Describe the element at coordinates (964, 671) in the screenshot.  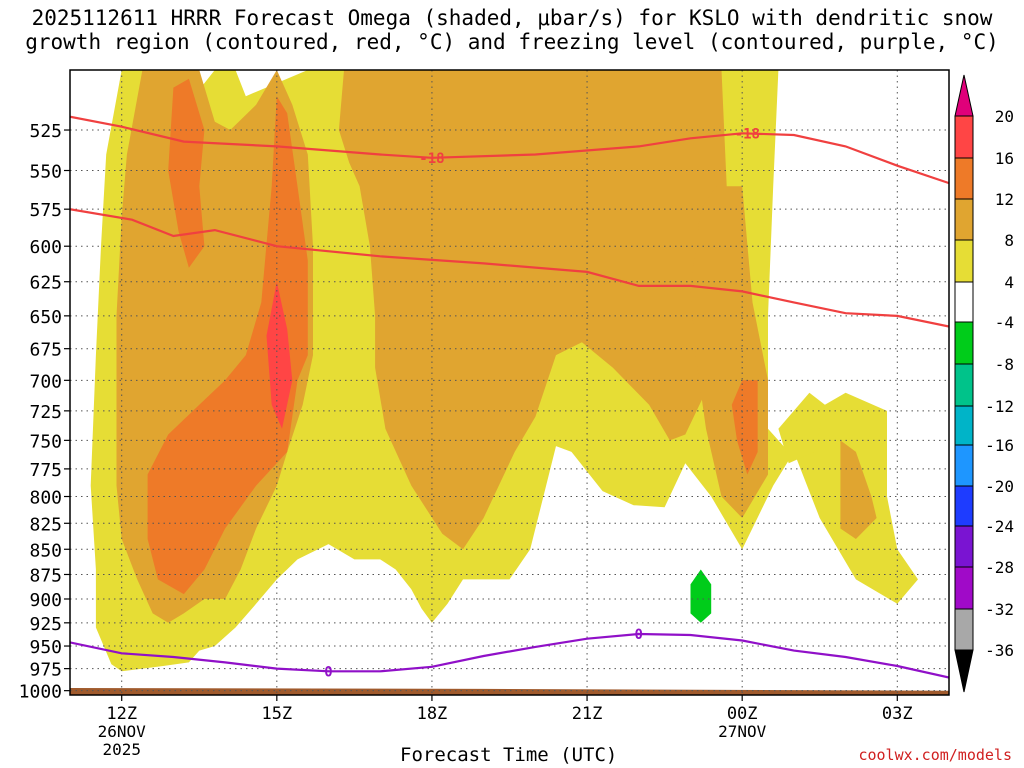
I see `colorbar-cap-bottom` at that location.